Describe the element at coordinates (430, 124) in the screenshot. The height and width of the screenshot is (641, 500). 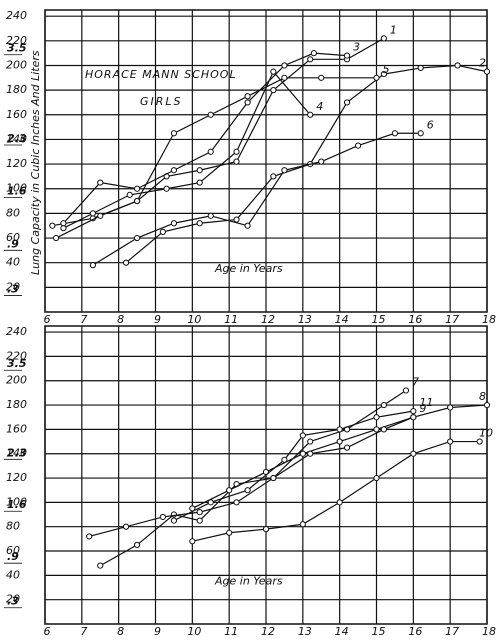
I see `series-label: 6` at that location.